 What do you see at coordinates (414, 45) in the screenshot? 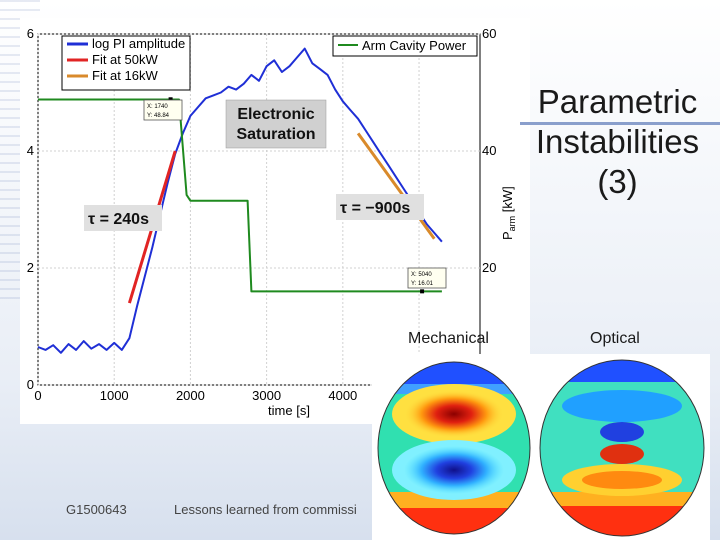
I see `legend-entry-power: Arm Cavity Power` at bounding box center [414, 45].